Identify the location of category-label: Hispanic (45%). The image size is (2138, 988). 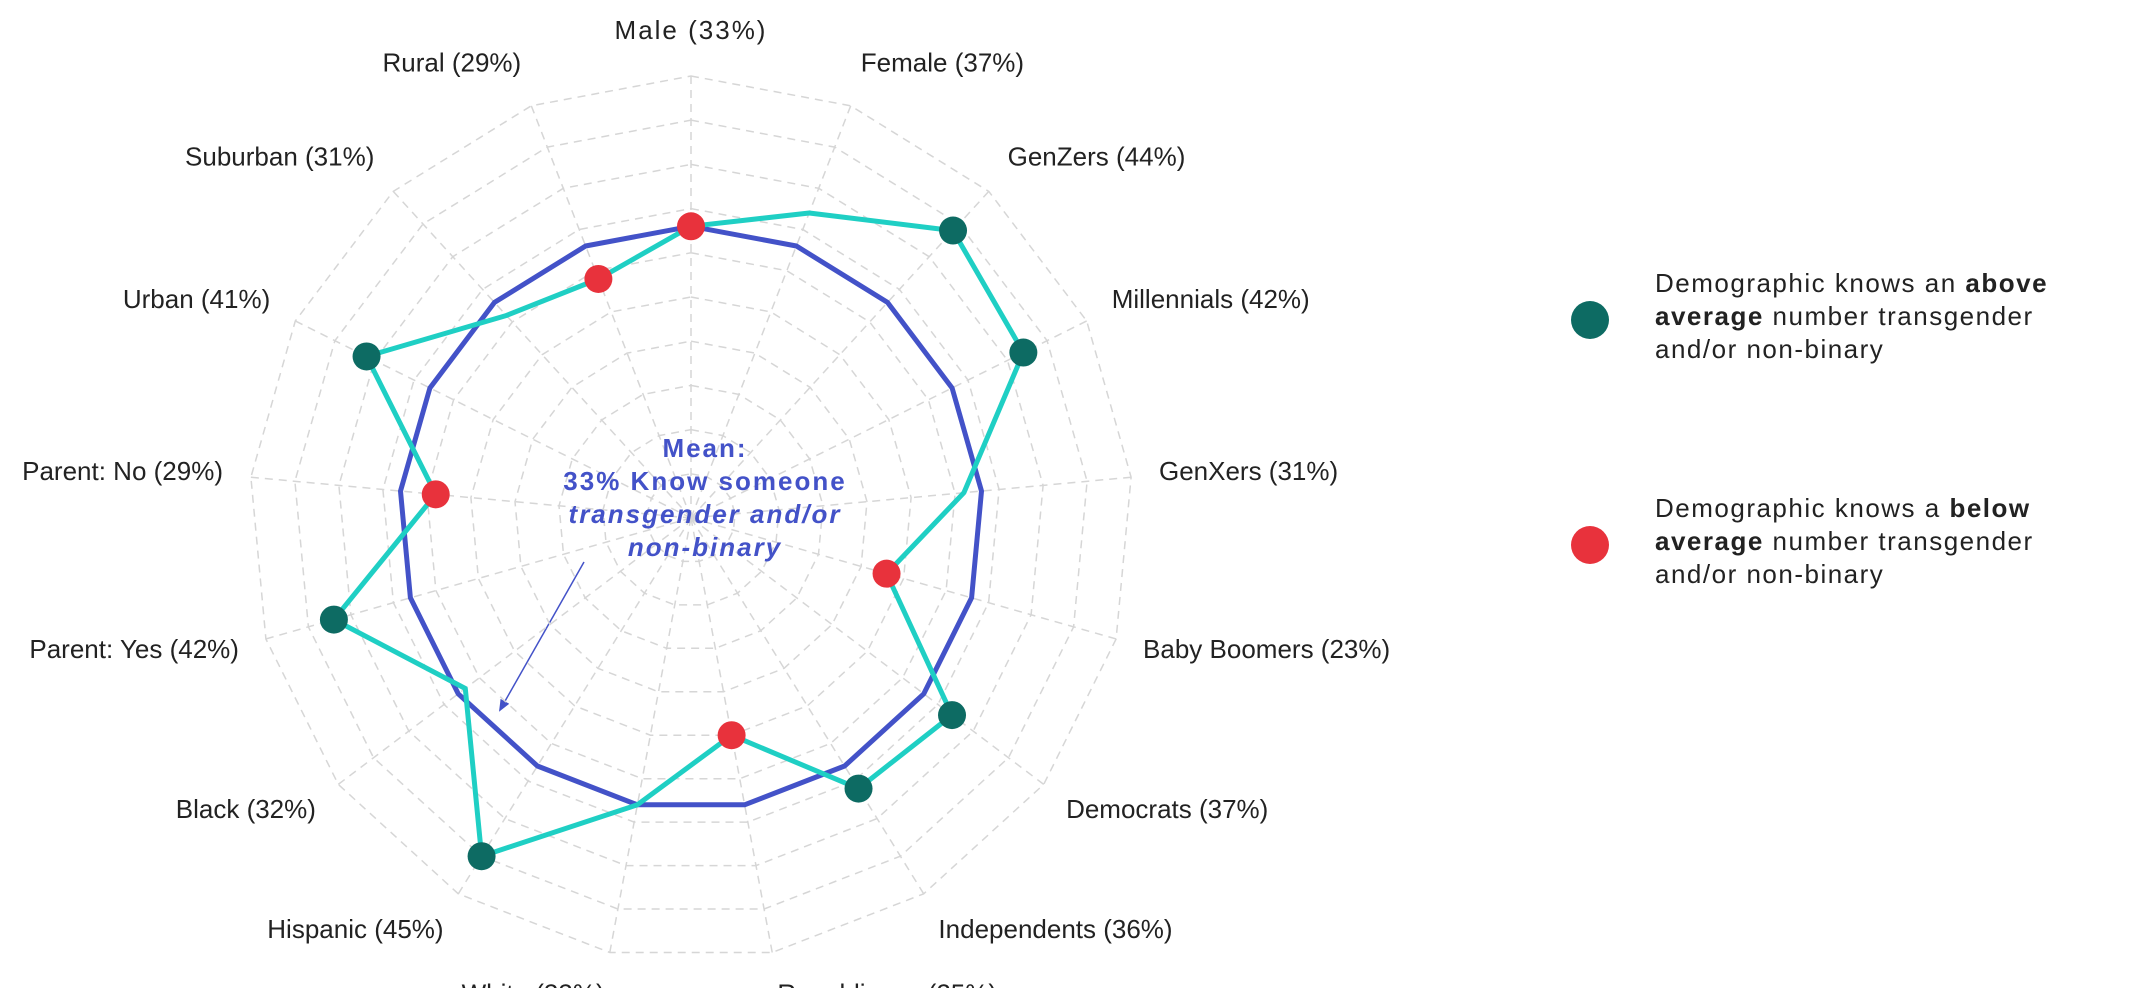
(355, 929).